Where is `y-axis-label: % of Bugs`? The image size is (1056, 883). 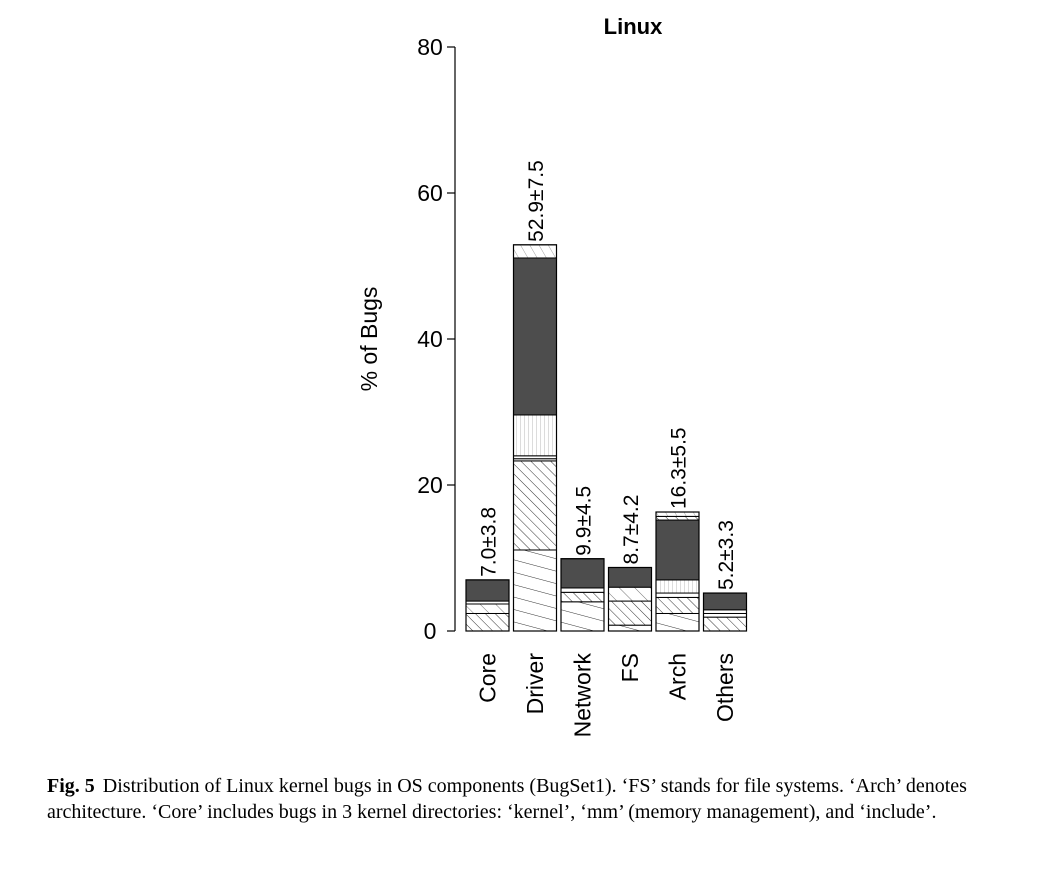 y-axis-label: % of Bugs is located at coordinates (369, 339).